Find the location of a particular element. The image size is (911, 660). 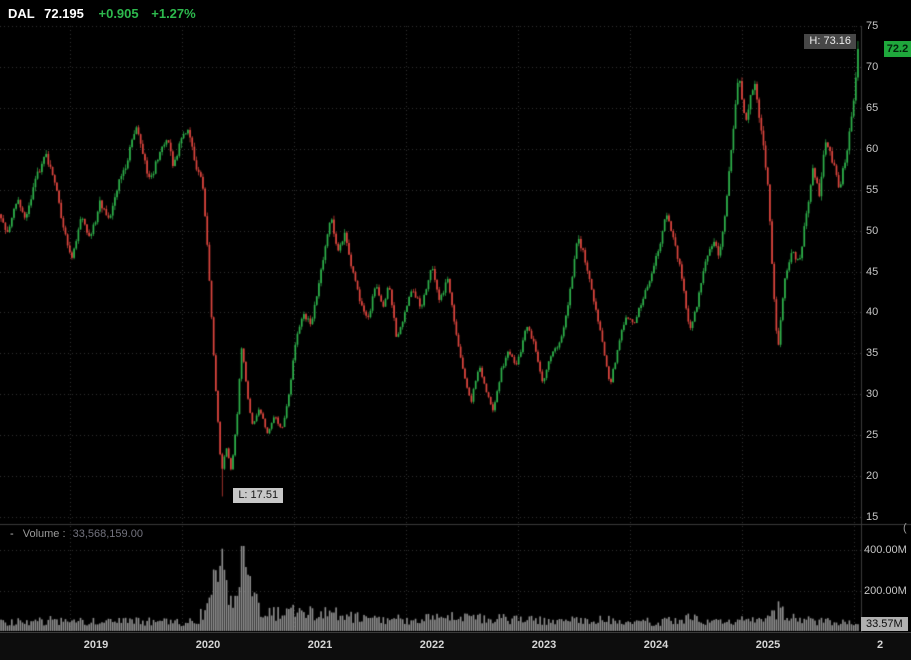

price-axis-tick: 40 is located at coordinates (872, 312).